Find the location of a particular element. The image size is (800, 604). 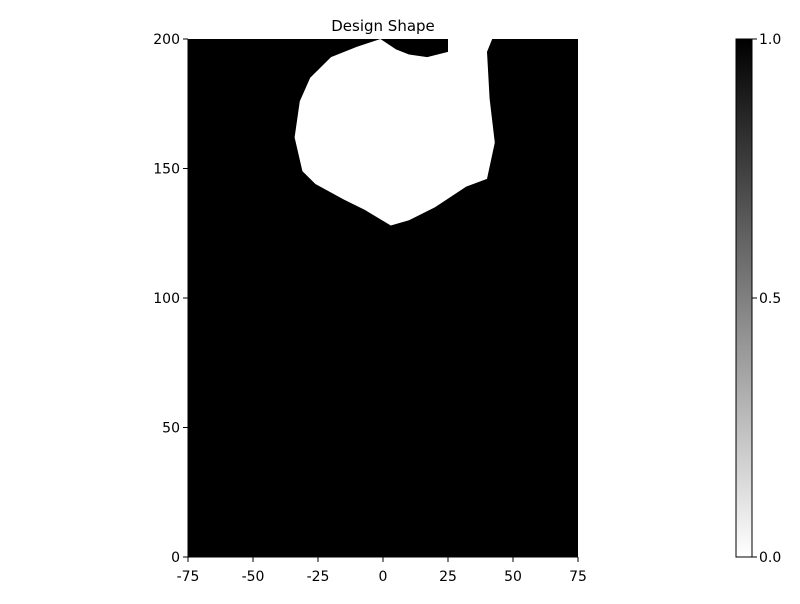

colorbar-tick-label: 0.0 is located at coordinates (770, 558).